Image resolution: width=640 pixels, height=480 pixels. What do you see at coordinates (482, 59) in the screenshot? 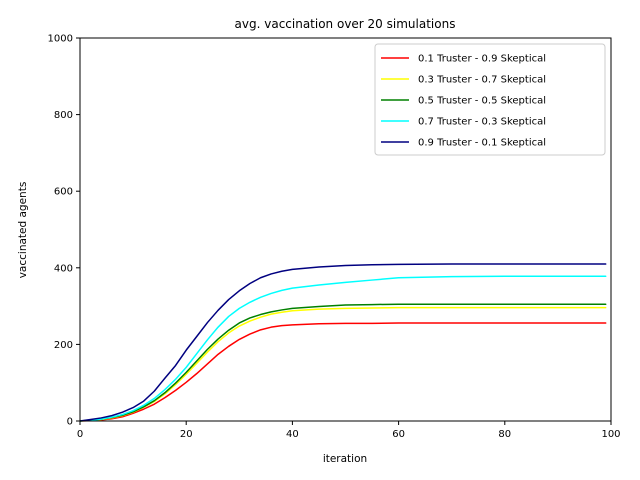
I see `legend-label-1: 0.1 Truster - 0.9 Skeptical` at bounding box center [482, 59].